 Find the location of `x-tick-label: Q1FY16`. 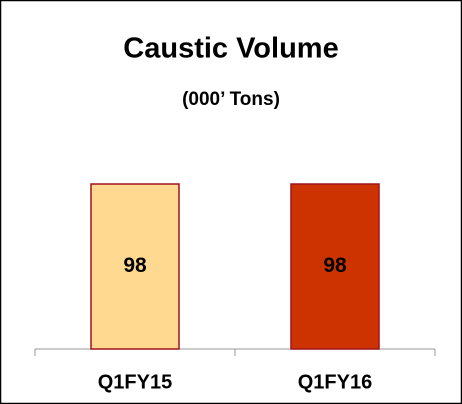

x-tick-label: Q1FY16 is located at coordinates (335, 382).